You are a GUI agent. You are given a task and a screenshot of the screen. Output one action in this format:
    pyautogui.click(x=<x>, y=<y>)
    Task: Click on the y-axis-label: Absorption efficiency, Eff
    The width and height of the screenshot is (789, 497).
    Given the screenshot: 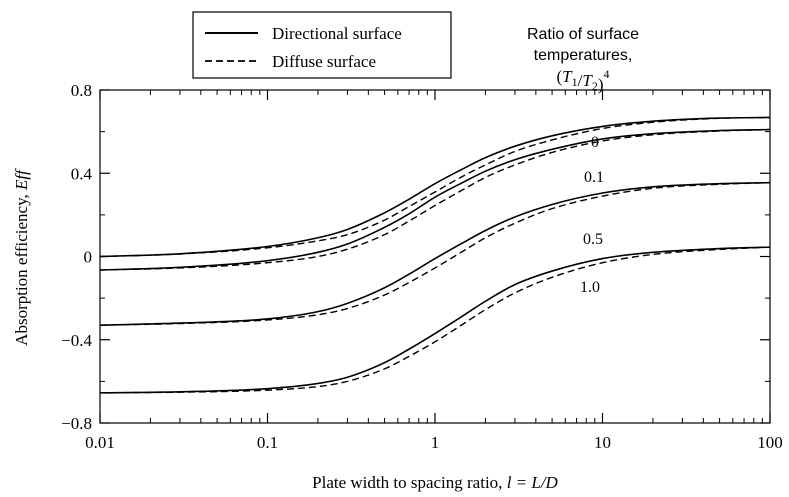 What is the action you would take?
    pyautogui.click(x=21, y=257)
    